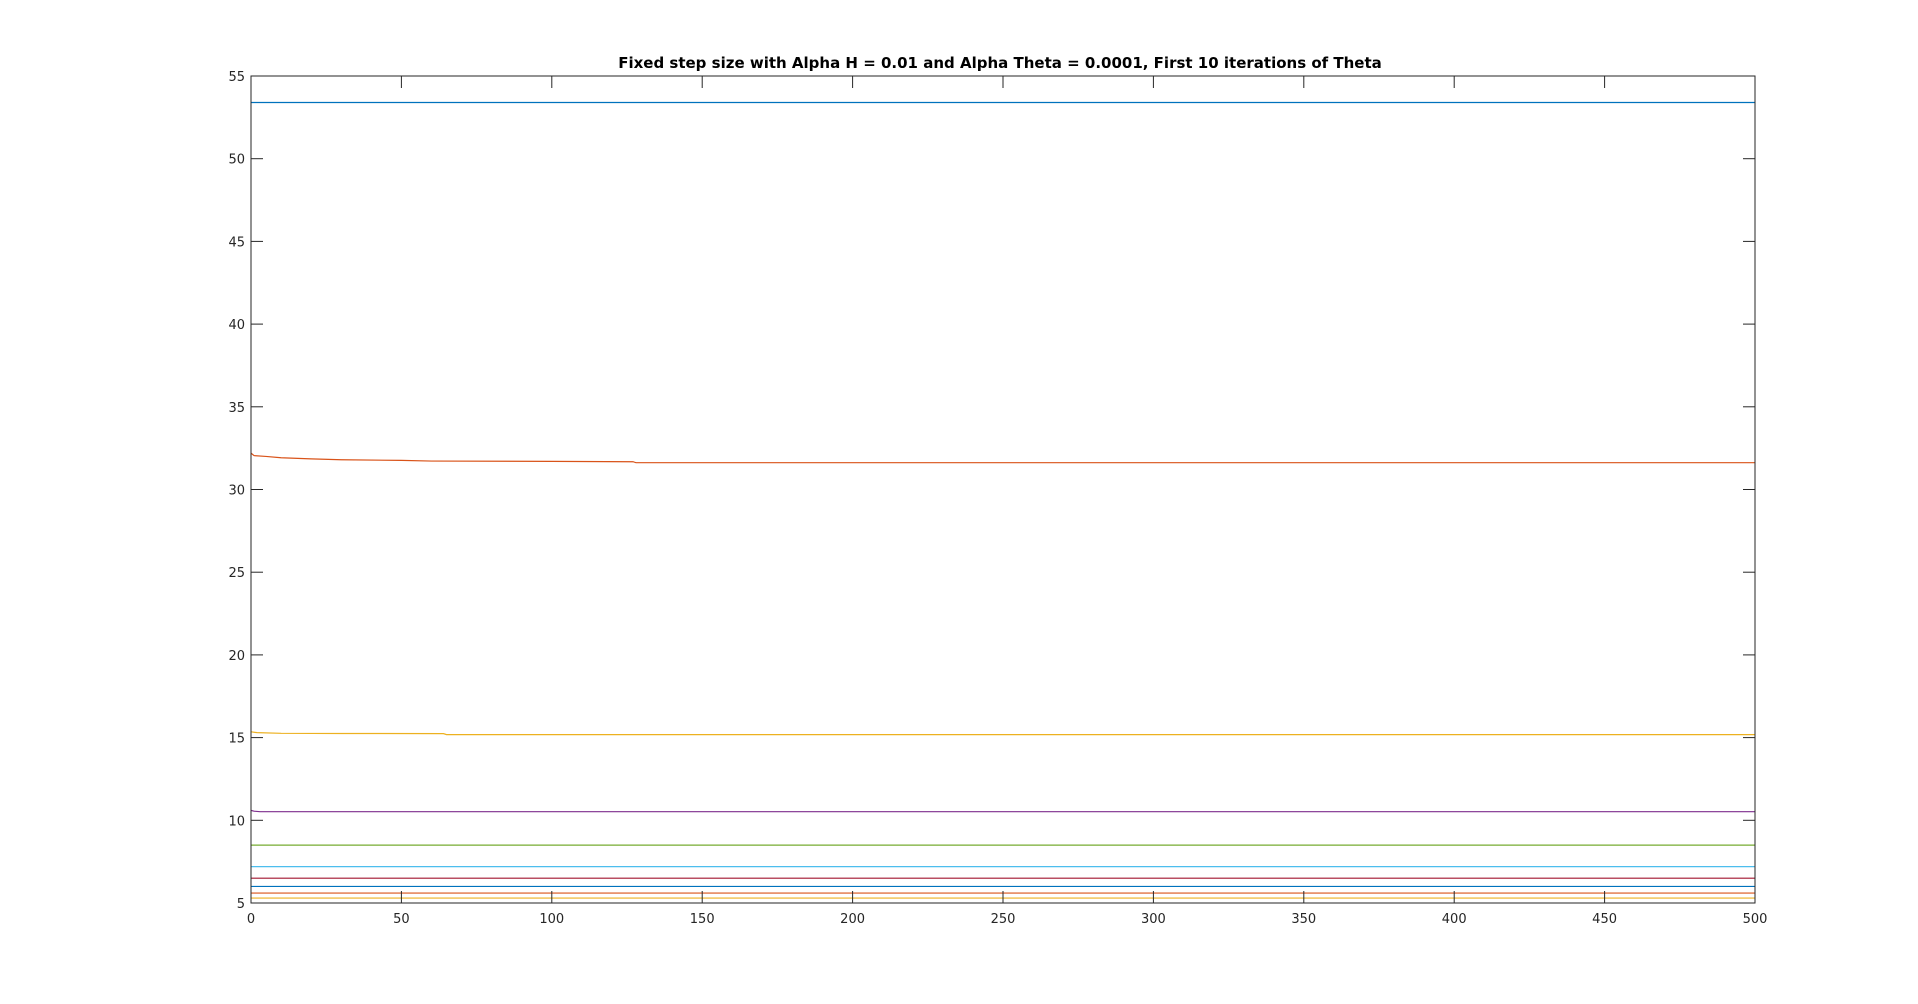 The width and height of the screenshot is (1918, 1004). I want to click on y-tick-label: 35, so click(236, 408).